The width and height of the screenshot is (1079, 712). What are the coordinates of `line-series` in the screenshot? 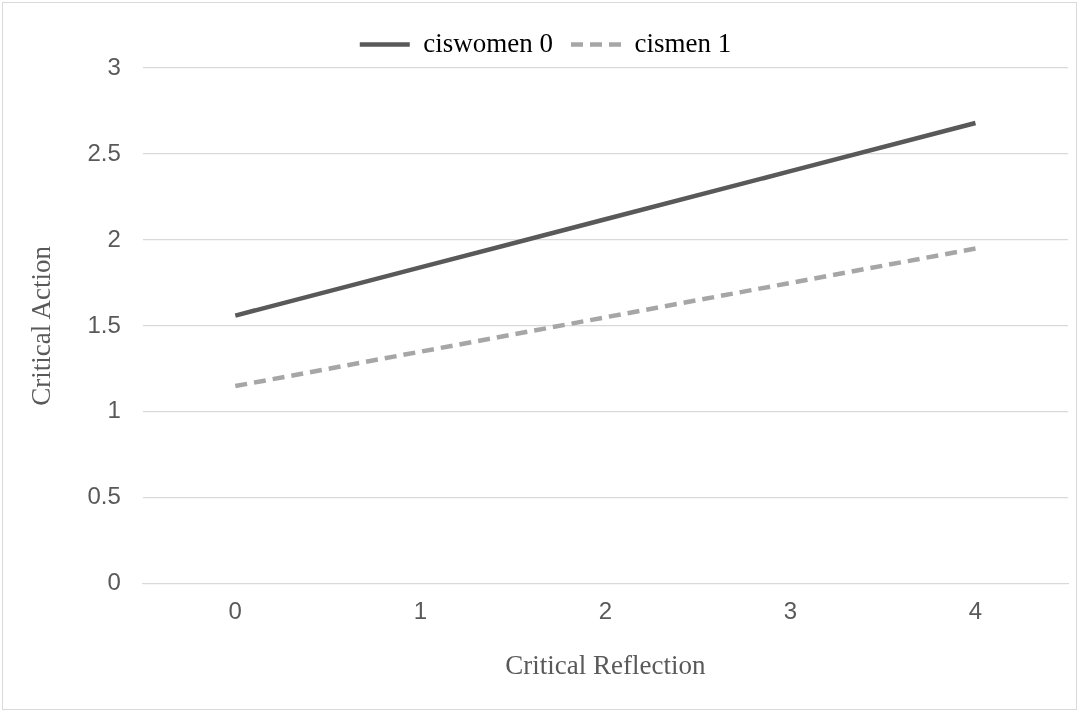 It's located at (605, 317).